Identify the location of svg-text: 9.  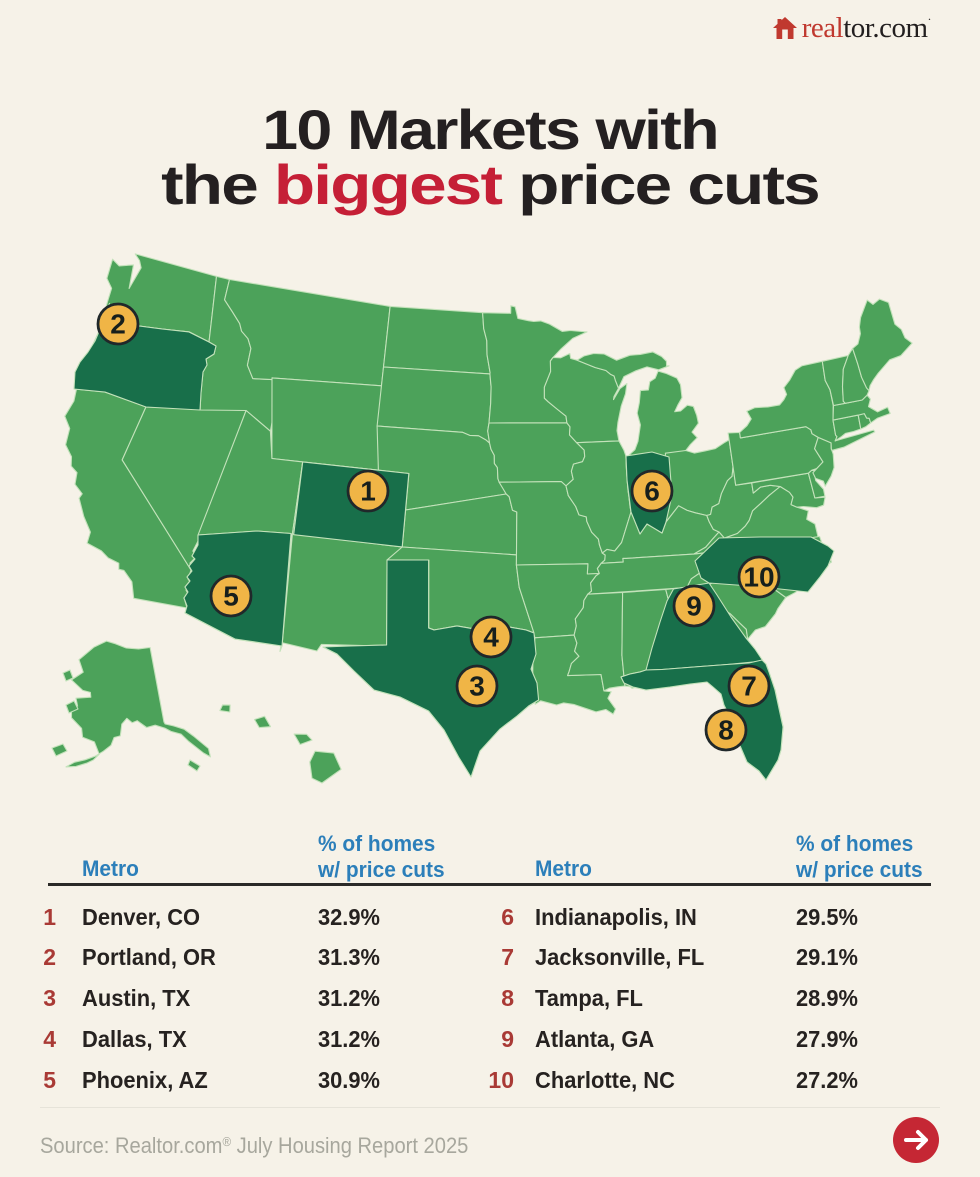
(694, 606).